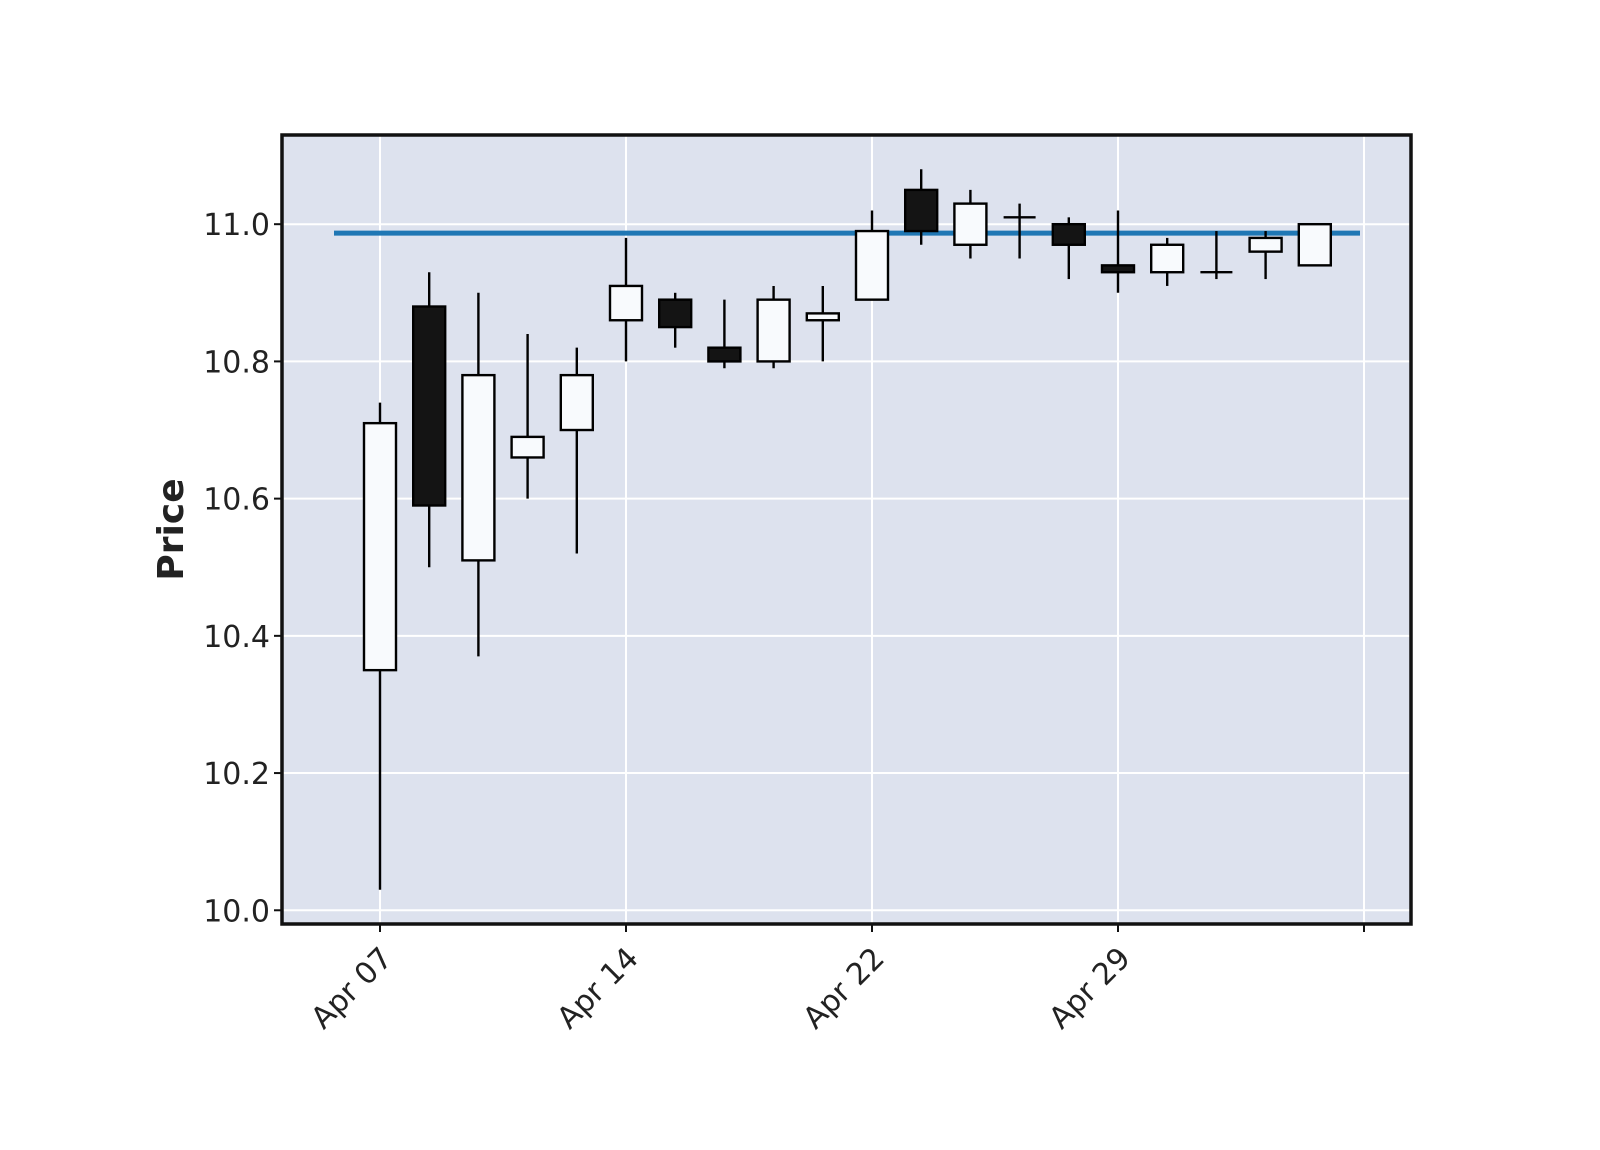 This screenshot has width=1600, height=1150. What do you see at coordinates (236, 911) in the screenshot?
I see `y-tick-label: 10.0` at bounding box center [236, 911].